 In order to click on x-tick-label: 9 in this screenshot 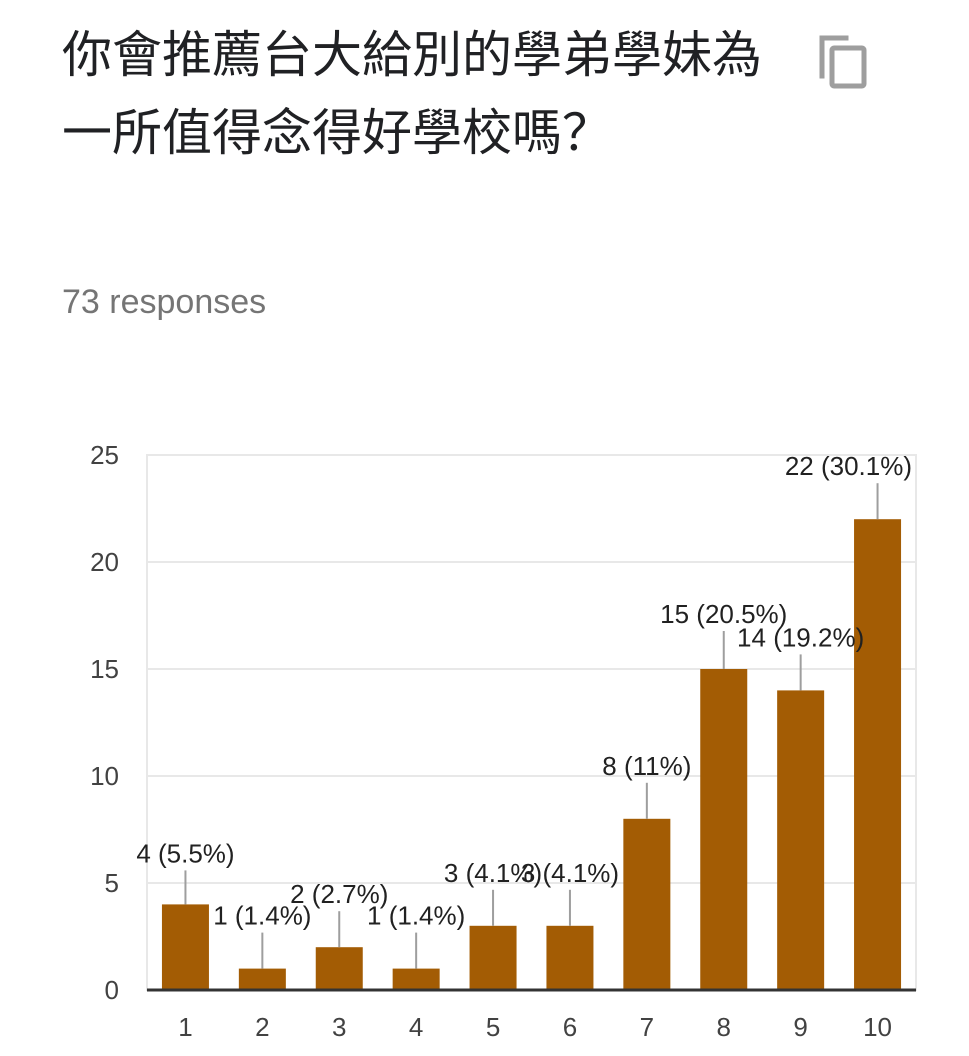, I will do `click(800, 1027)`.